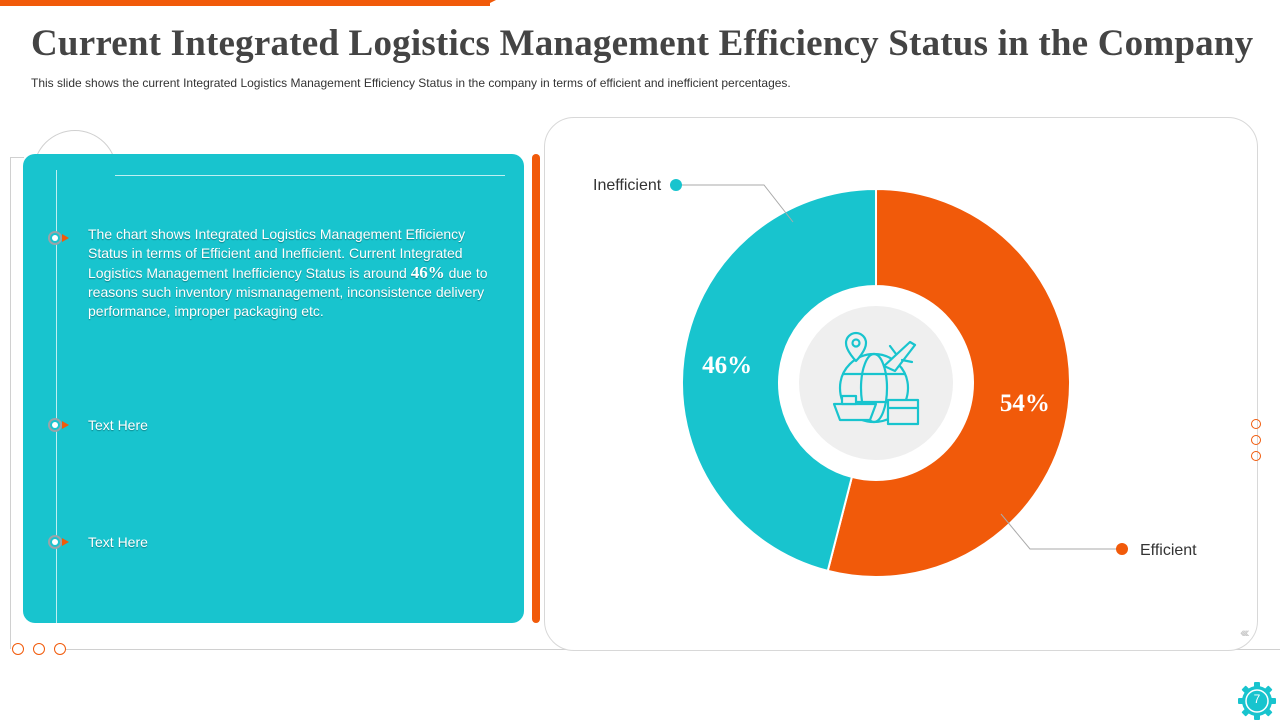 The image size is (1280, 721). What do you see at coordinates (727, 365) in the screenshot?
I see `data-label-inefficient: 46%` at bounding box center [727, 365].